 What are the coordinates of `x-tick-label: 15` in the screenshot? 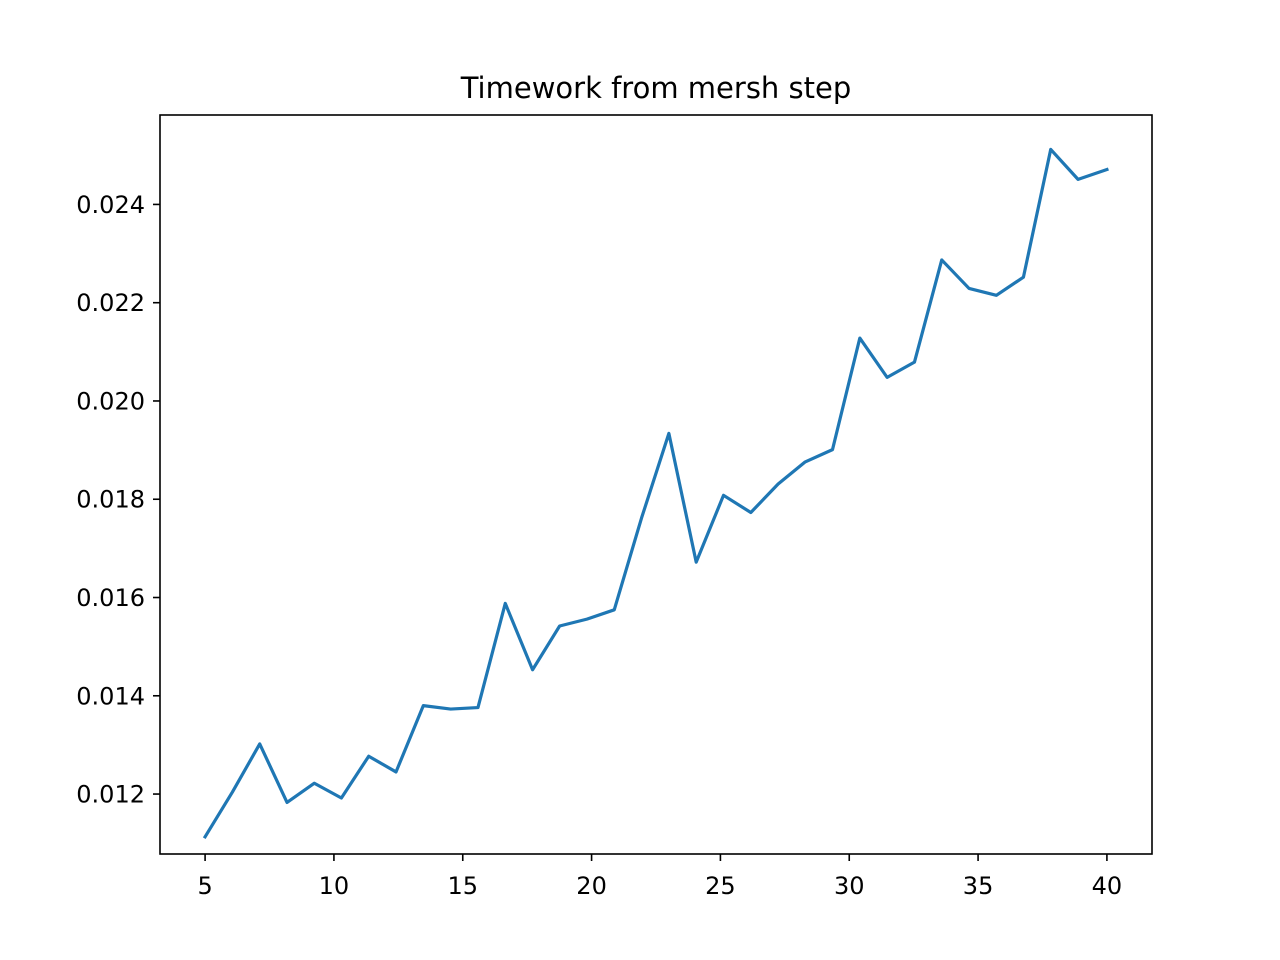 It's located at (462, 886).